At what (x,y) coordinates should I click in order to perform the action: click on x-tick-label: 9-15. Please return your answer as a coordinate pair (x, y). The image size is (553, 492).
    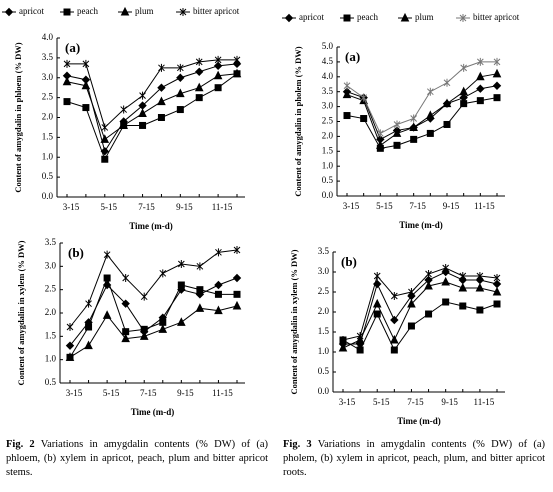
    Looking at the image, I should click on (184, 207).